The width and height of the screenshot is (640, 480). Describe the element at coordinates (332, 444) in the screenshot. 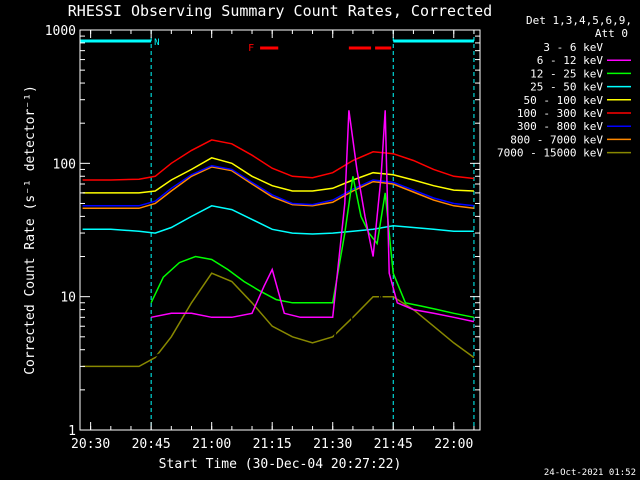

I see `x-tick-label: 21:30` at that location.